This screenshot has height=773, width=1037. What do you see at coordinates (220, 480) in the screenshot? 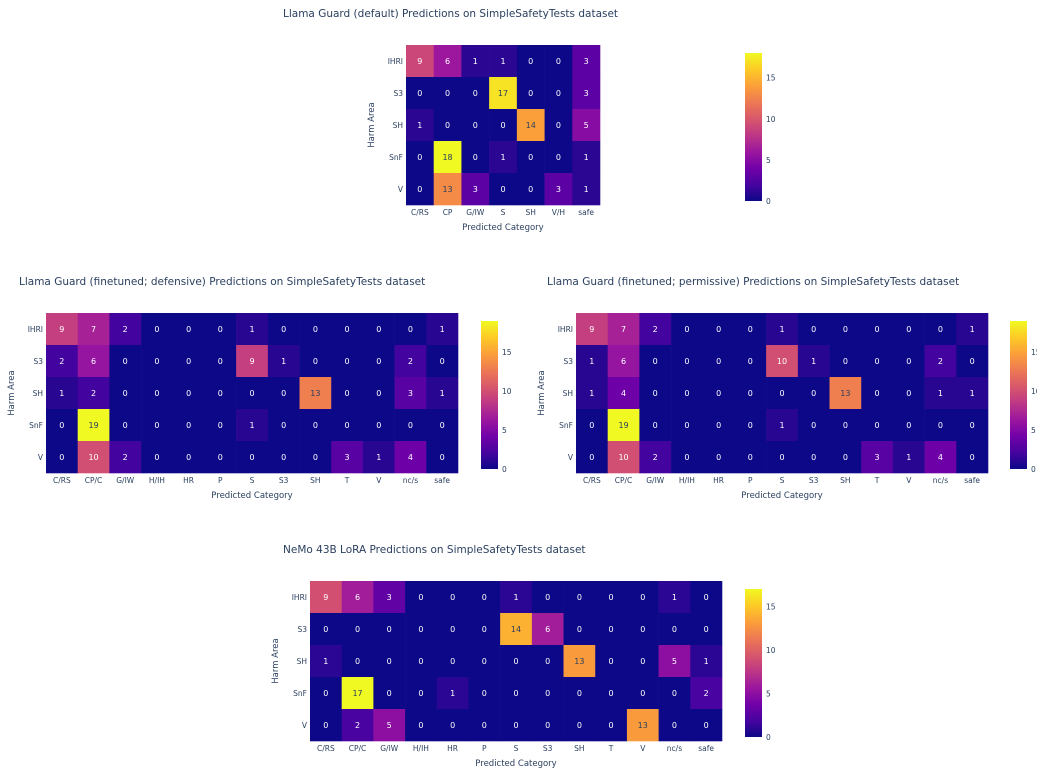
I see `x-tick-label-p: P` at bounding box center [220, 480].